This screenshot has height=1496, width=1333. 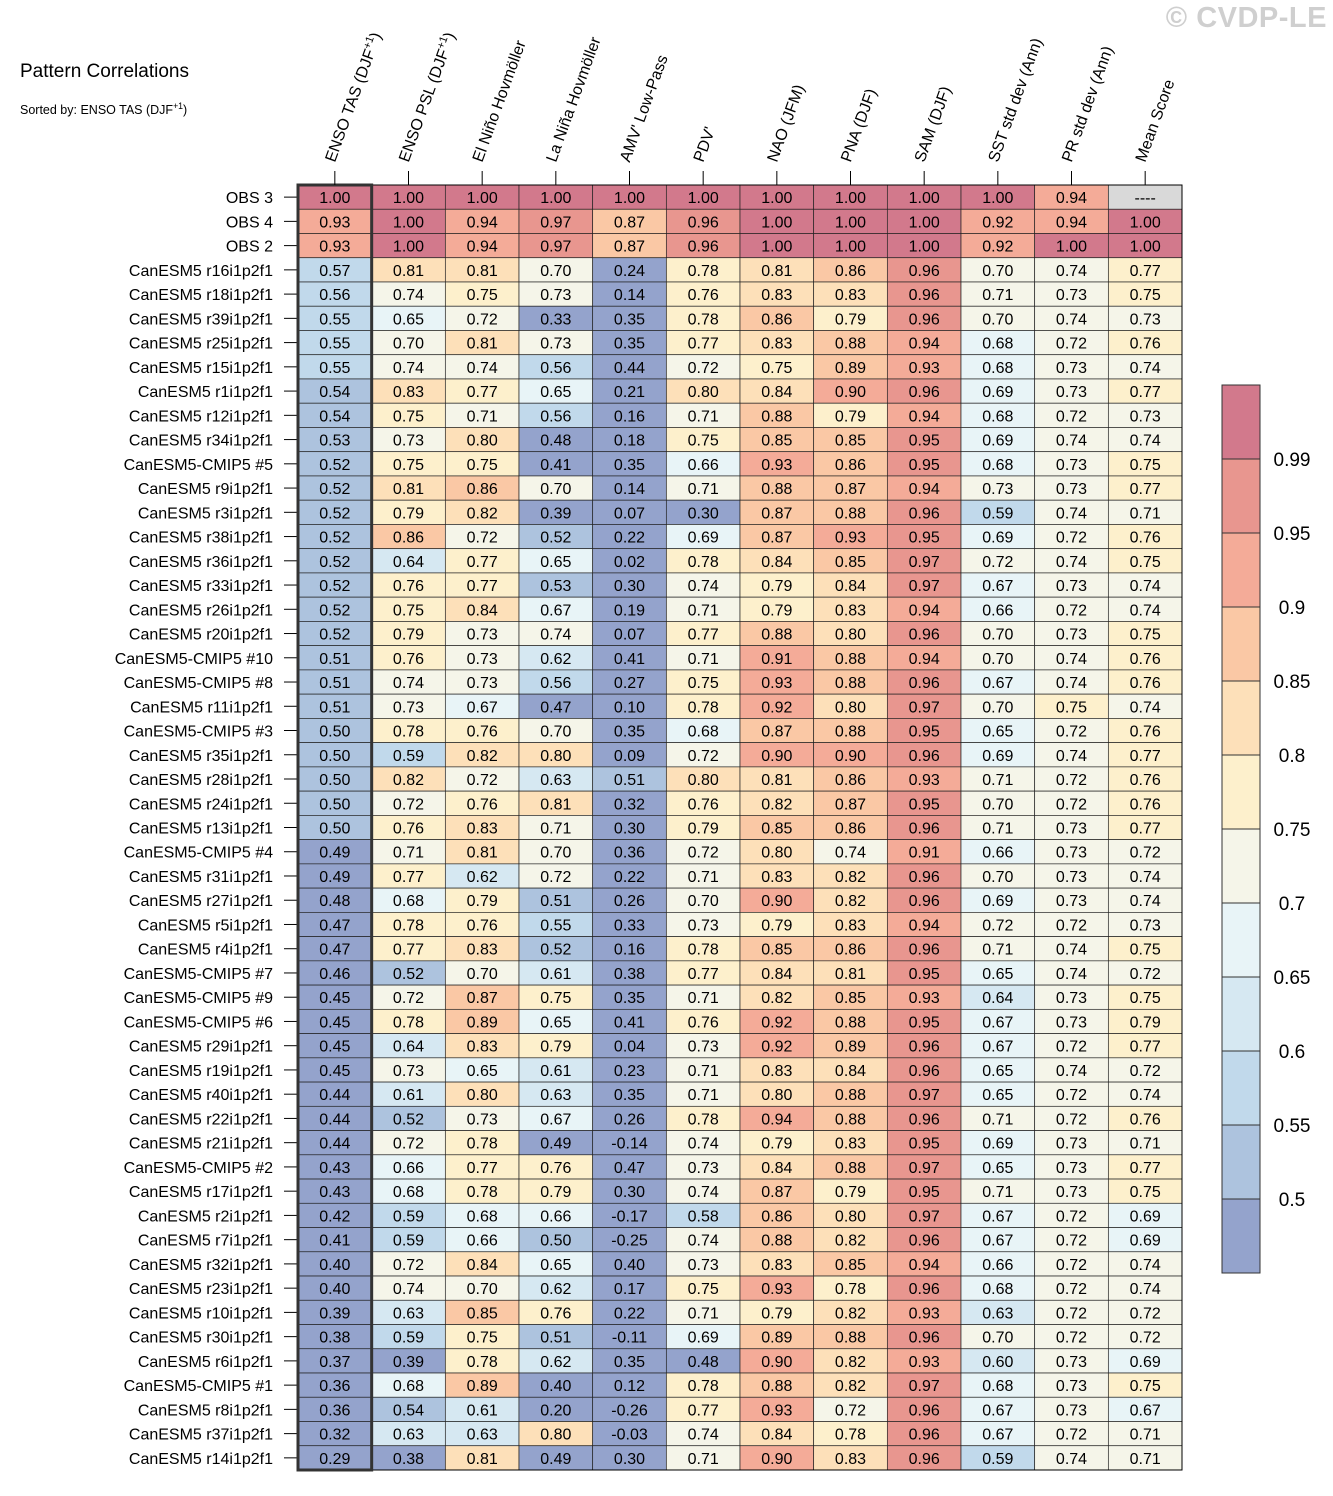 I want to click on cell-value-label: 0.86, so click(x=850, y=950).